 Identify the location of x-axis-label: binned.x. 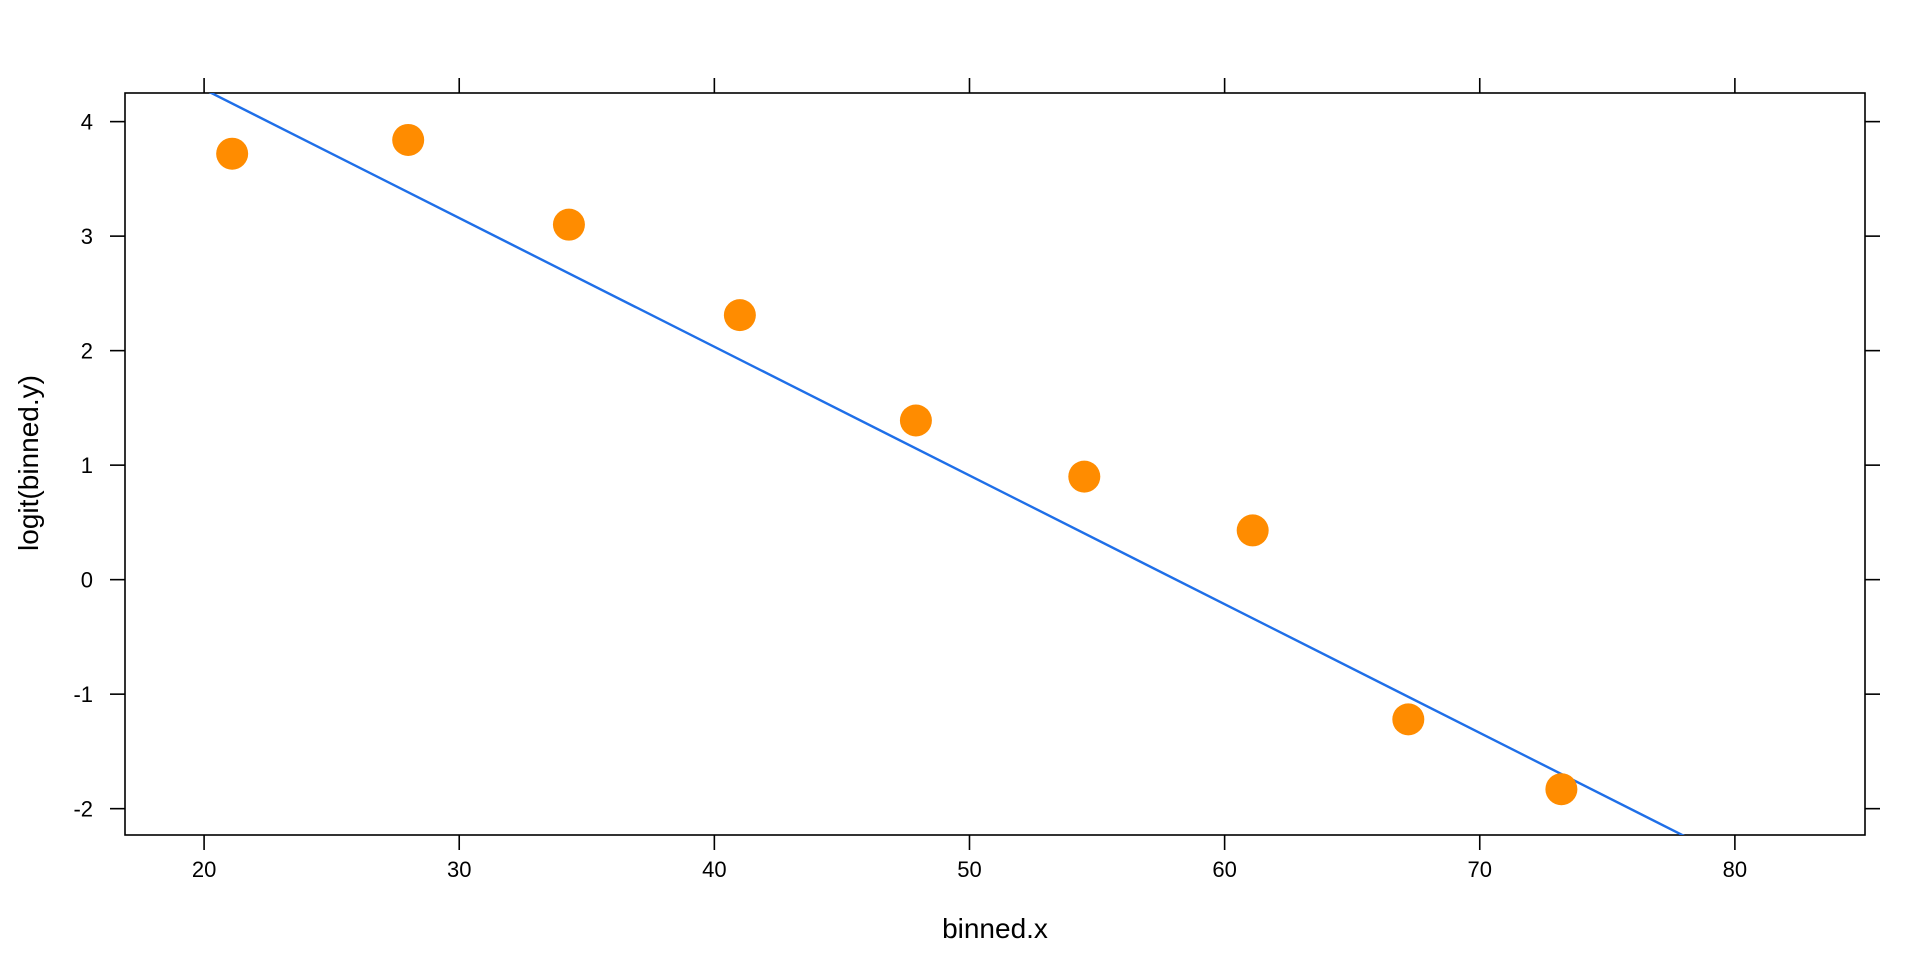
(995, 928).